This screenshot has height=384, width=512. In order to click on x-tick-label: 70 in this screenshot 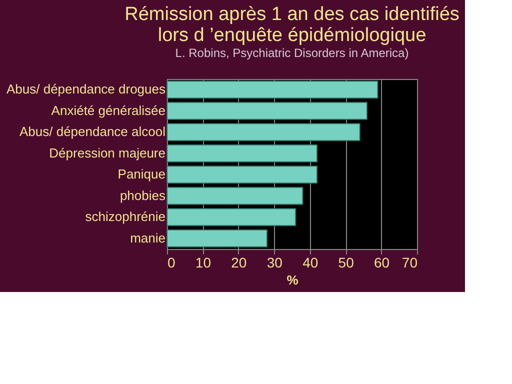, I will do `click(410, 262)`.